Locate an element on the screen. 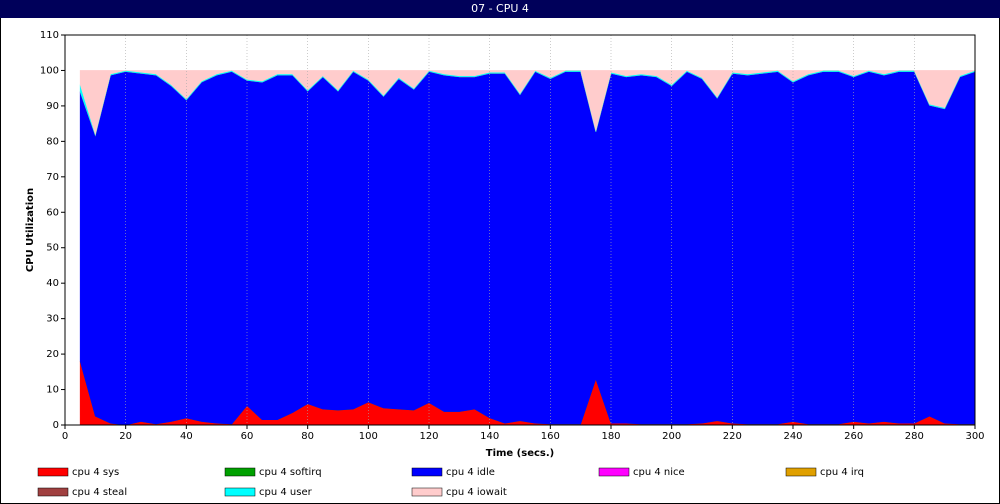 The height and width of the screenshot is (504, 1000). y-tick-label: 30 is located at coordinates (52, 319).